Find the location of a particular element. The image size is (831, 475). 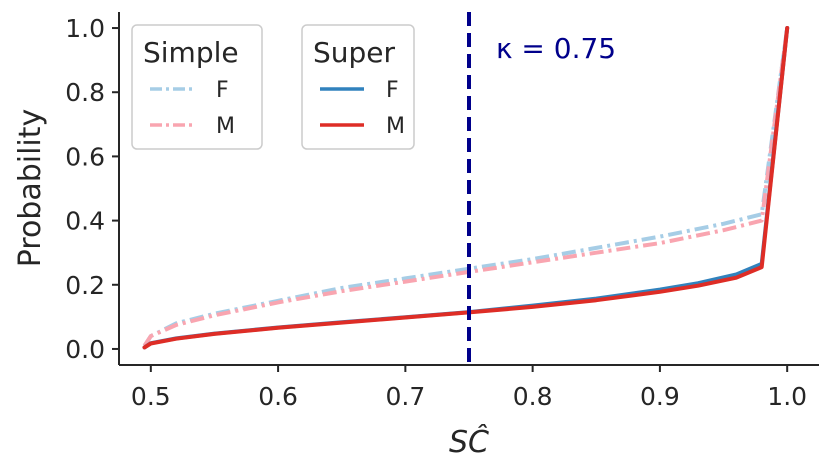

legend-title: Simple is located at coordinates (191, 52).